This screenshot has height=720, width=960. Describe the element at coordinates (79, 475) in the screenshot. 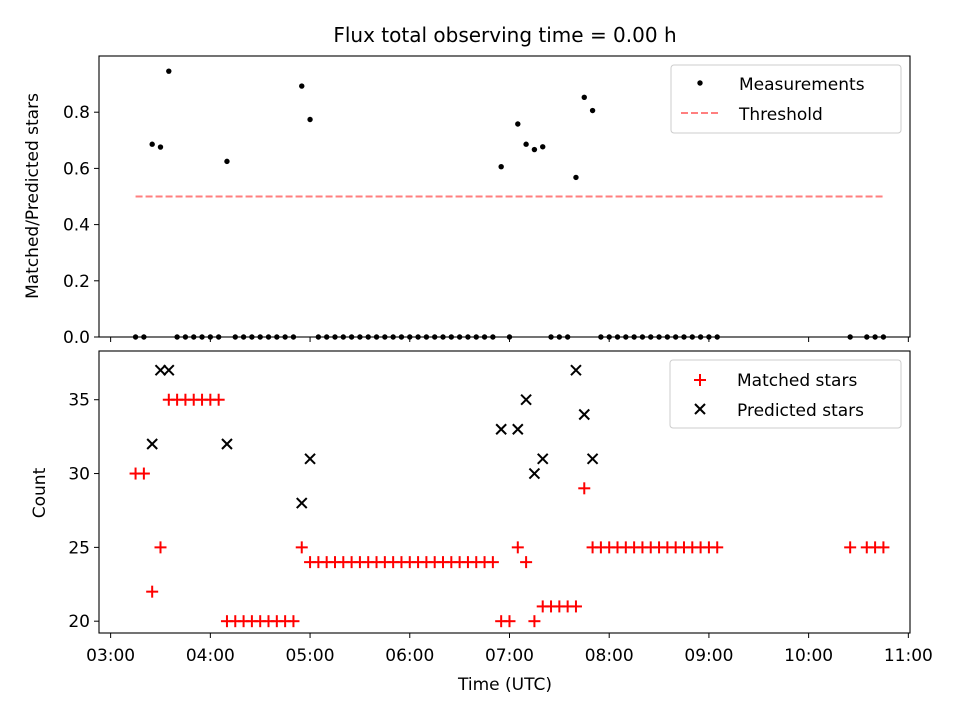

I see `bottom-y-tick-label: 30` at that location.